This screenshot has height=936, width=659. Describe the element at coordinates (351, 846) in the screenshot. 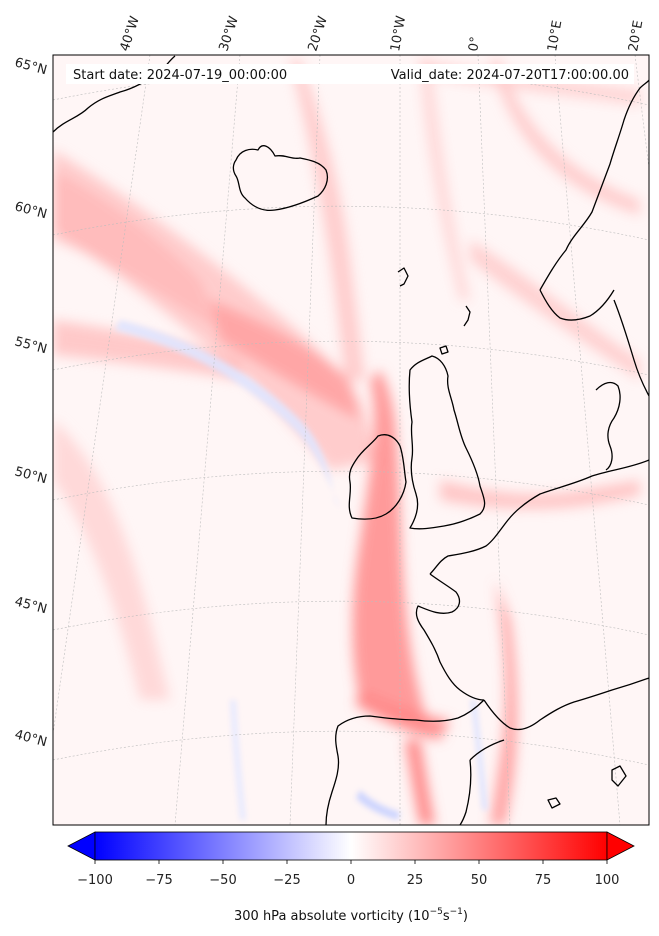

I see `colorbar-gradient` at that location.